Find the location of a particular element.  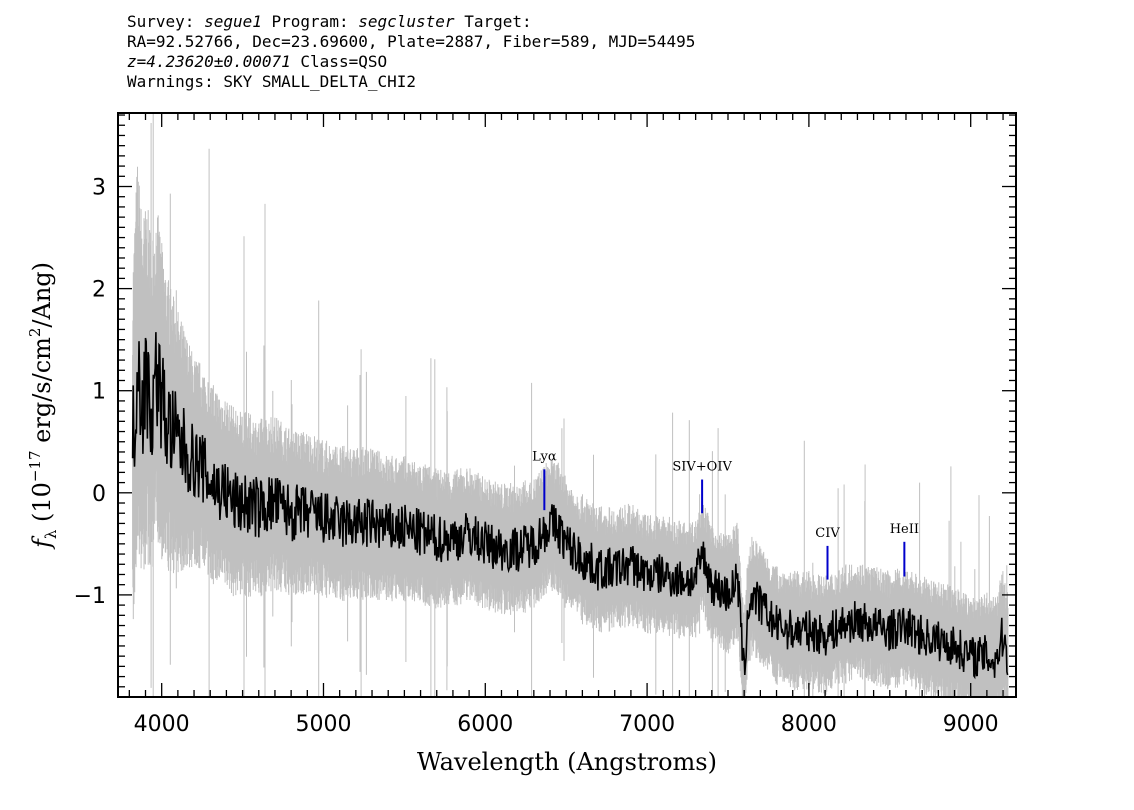

emission-line-3: HeII is located at coordinates (904, 549).